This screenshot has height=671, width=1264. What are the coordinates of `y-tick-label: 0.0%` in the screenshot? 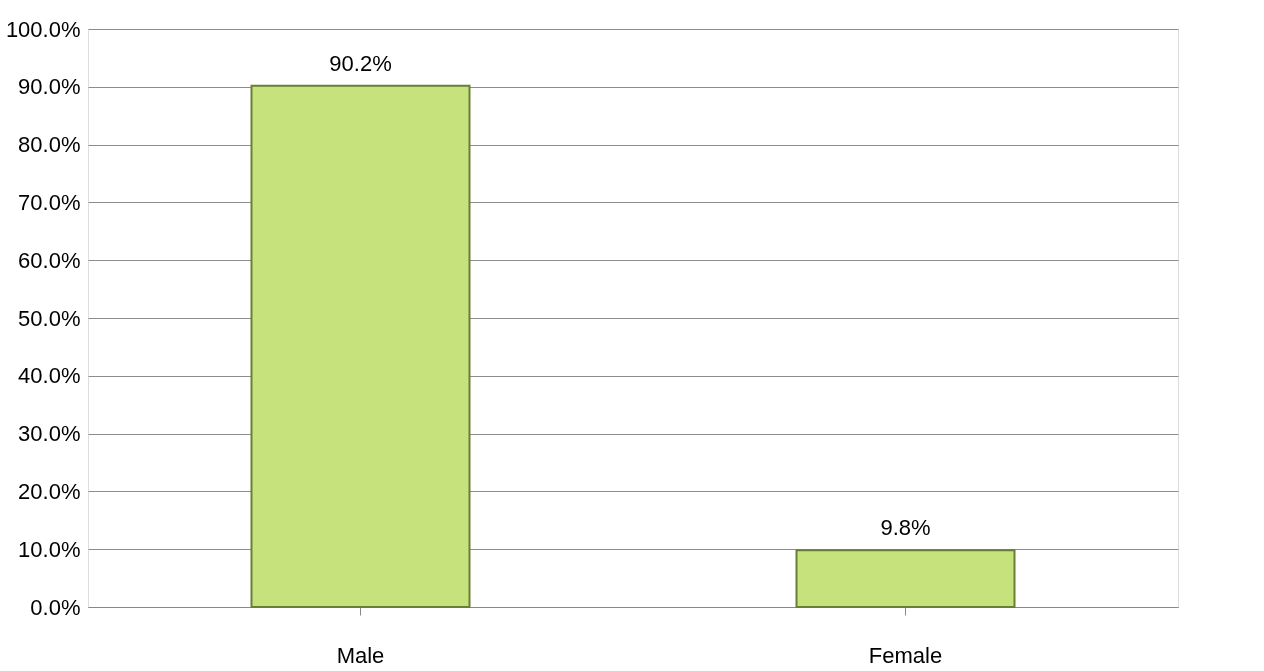 It's located at (55, 607).